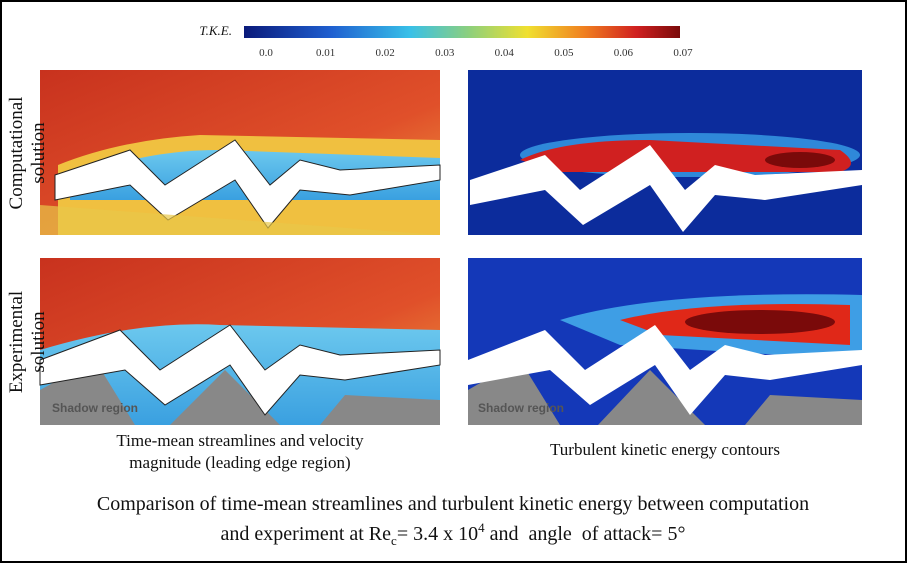  What do you see at coordinates (585, 534) in the screenshot?
I see `caption-text: and angle of attack= 5°` at bounding box center [585, 534].